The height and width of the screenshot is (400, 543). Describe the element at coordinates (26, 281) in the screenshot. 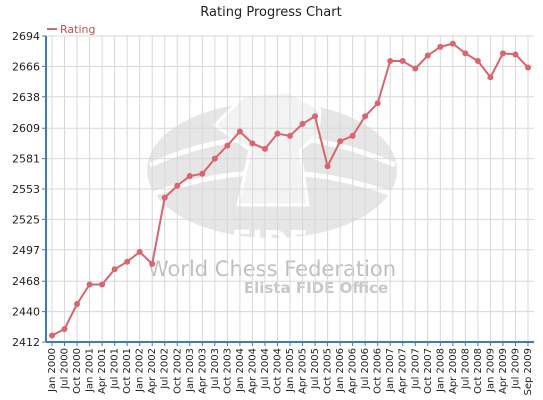

I see `y-tick-label: 2468` at that location.